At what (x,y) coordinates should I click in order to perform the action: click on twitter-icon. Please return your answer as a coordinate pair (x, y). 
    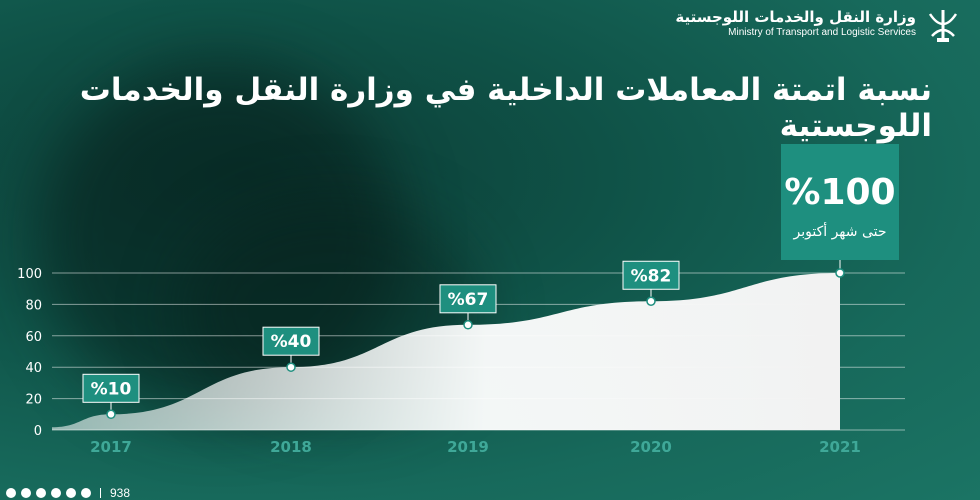
    Looking at the image, I should click on (56, 493).